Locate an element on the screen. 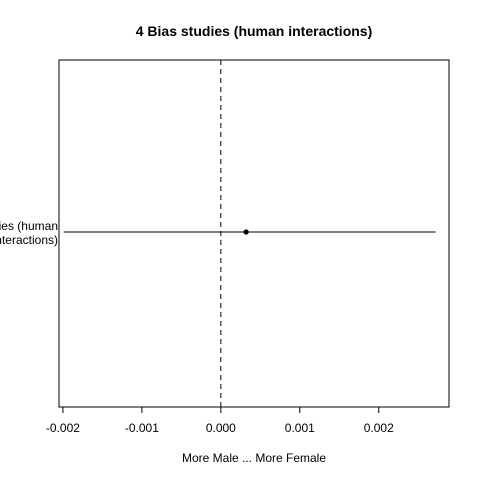 The height and width of the screenshot is (480, 480). x-tick-label: 0.000 is located at coordinates (221, 428).